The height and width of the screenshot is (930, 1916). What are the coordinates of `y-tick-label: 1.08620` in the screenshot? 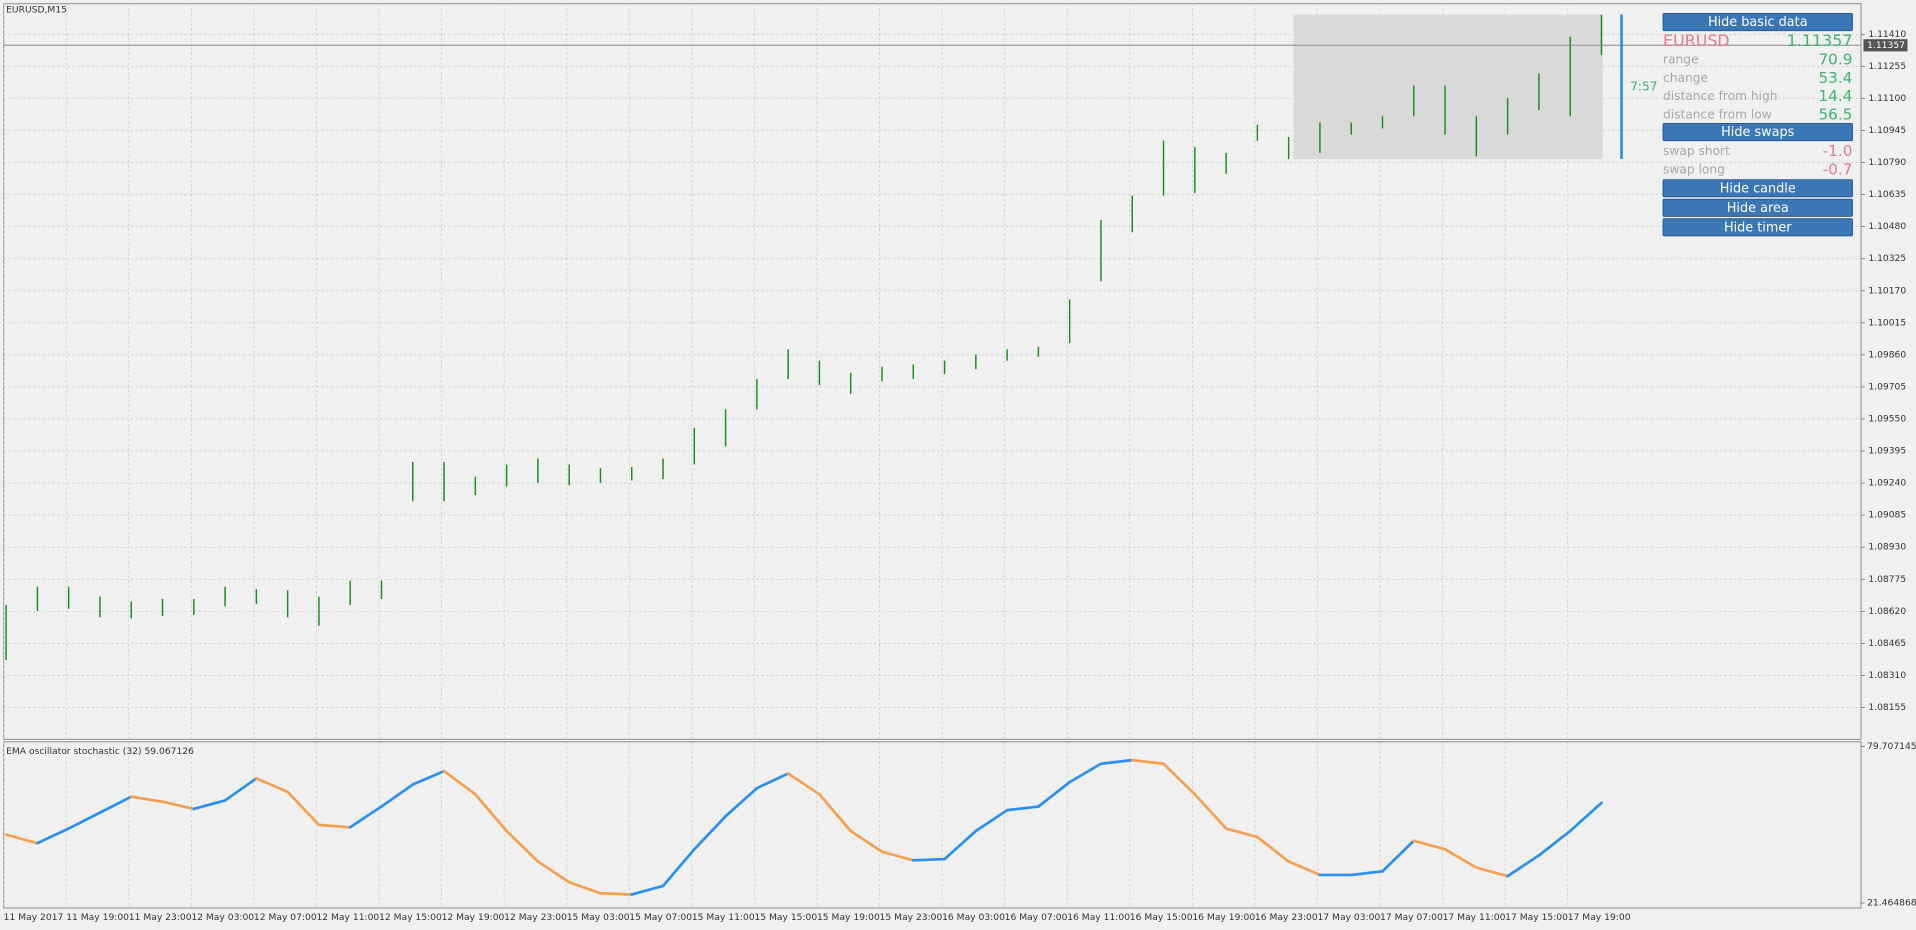 It's located at (1887, 611).